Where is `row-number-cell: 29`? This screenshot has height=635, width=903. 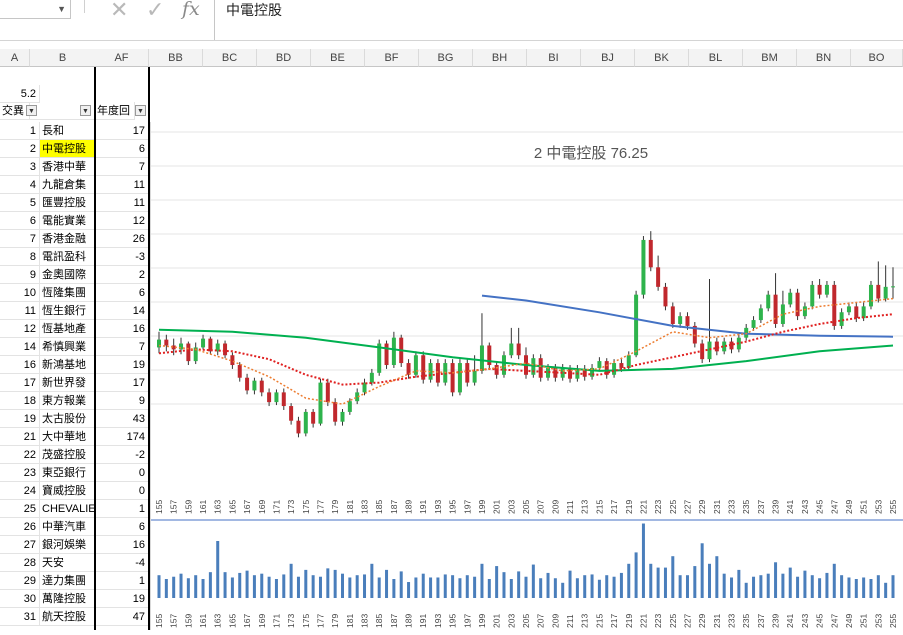 row-number-cell: 29 is located at coordinates (20, 581).